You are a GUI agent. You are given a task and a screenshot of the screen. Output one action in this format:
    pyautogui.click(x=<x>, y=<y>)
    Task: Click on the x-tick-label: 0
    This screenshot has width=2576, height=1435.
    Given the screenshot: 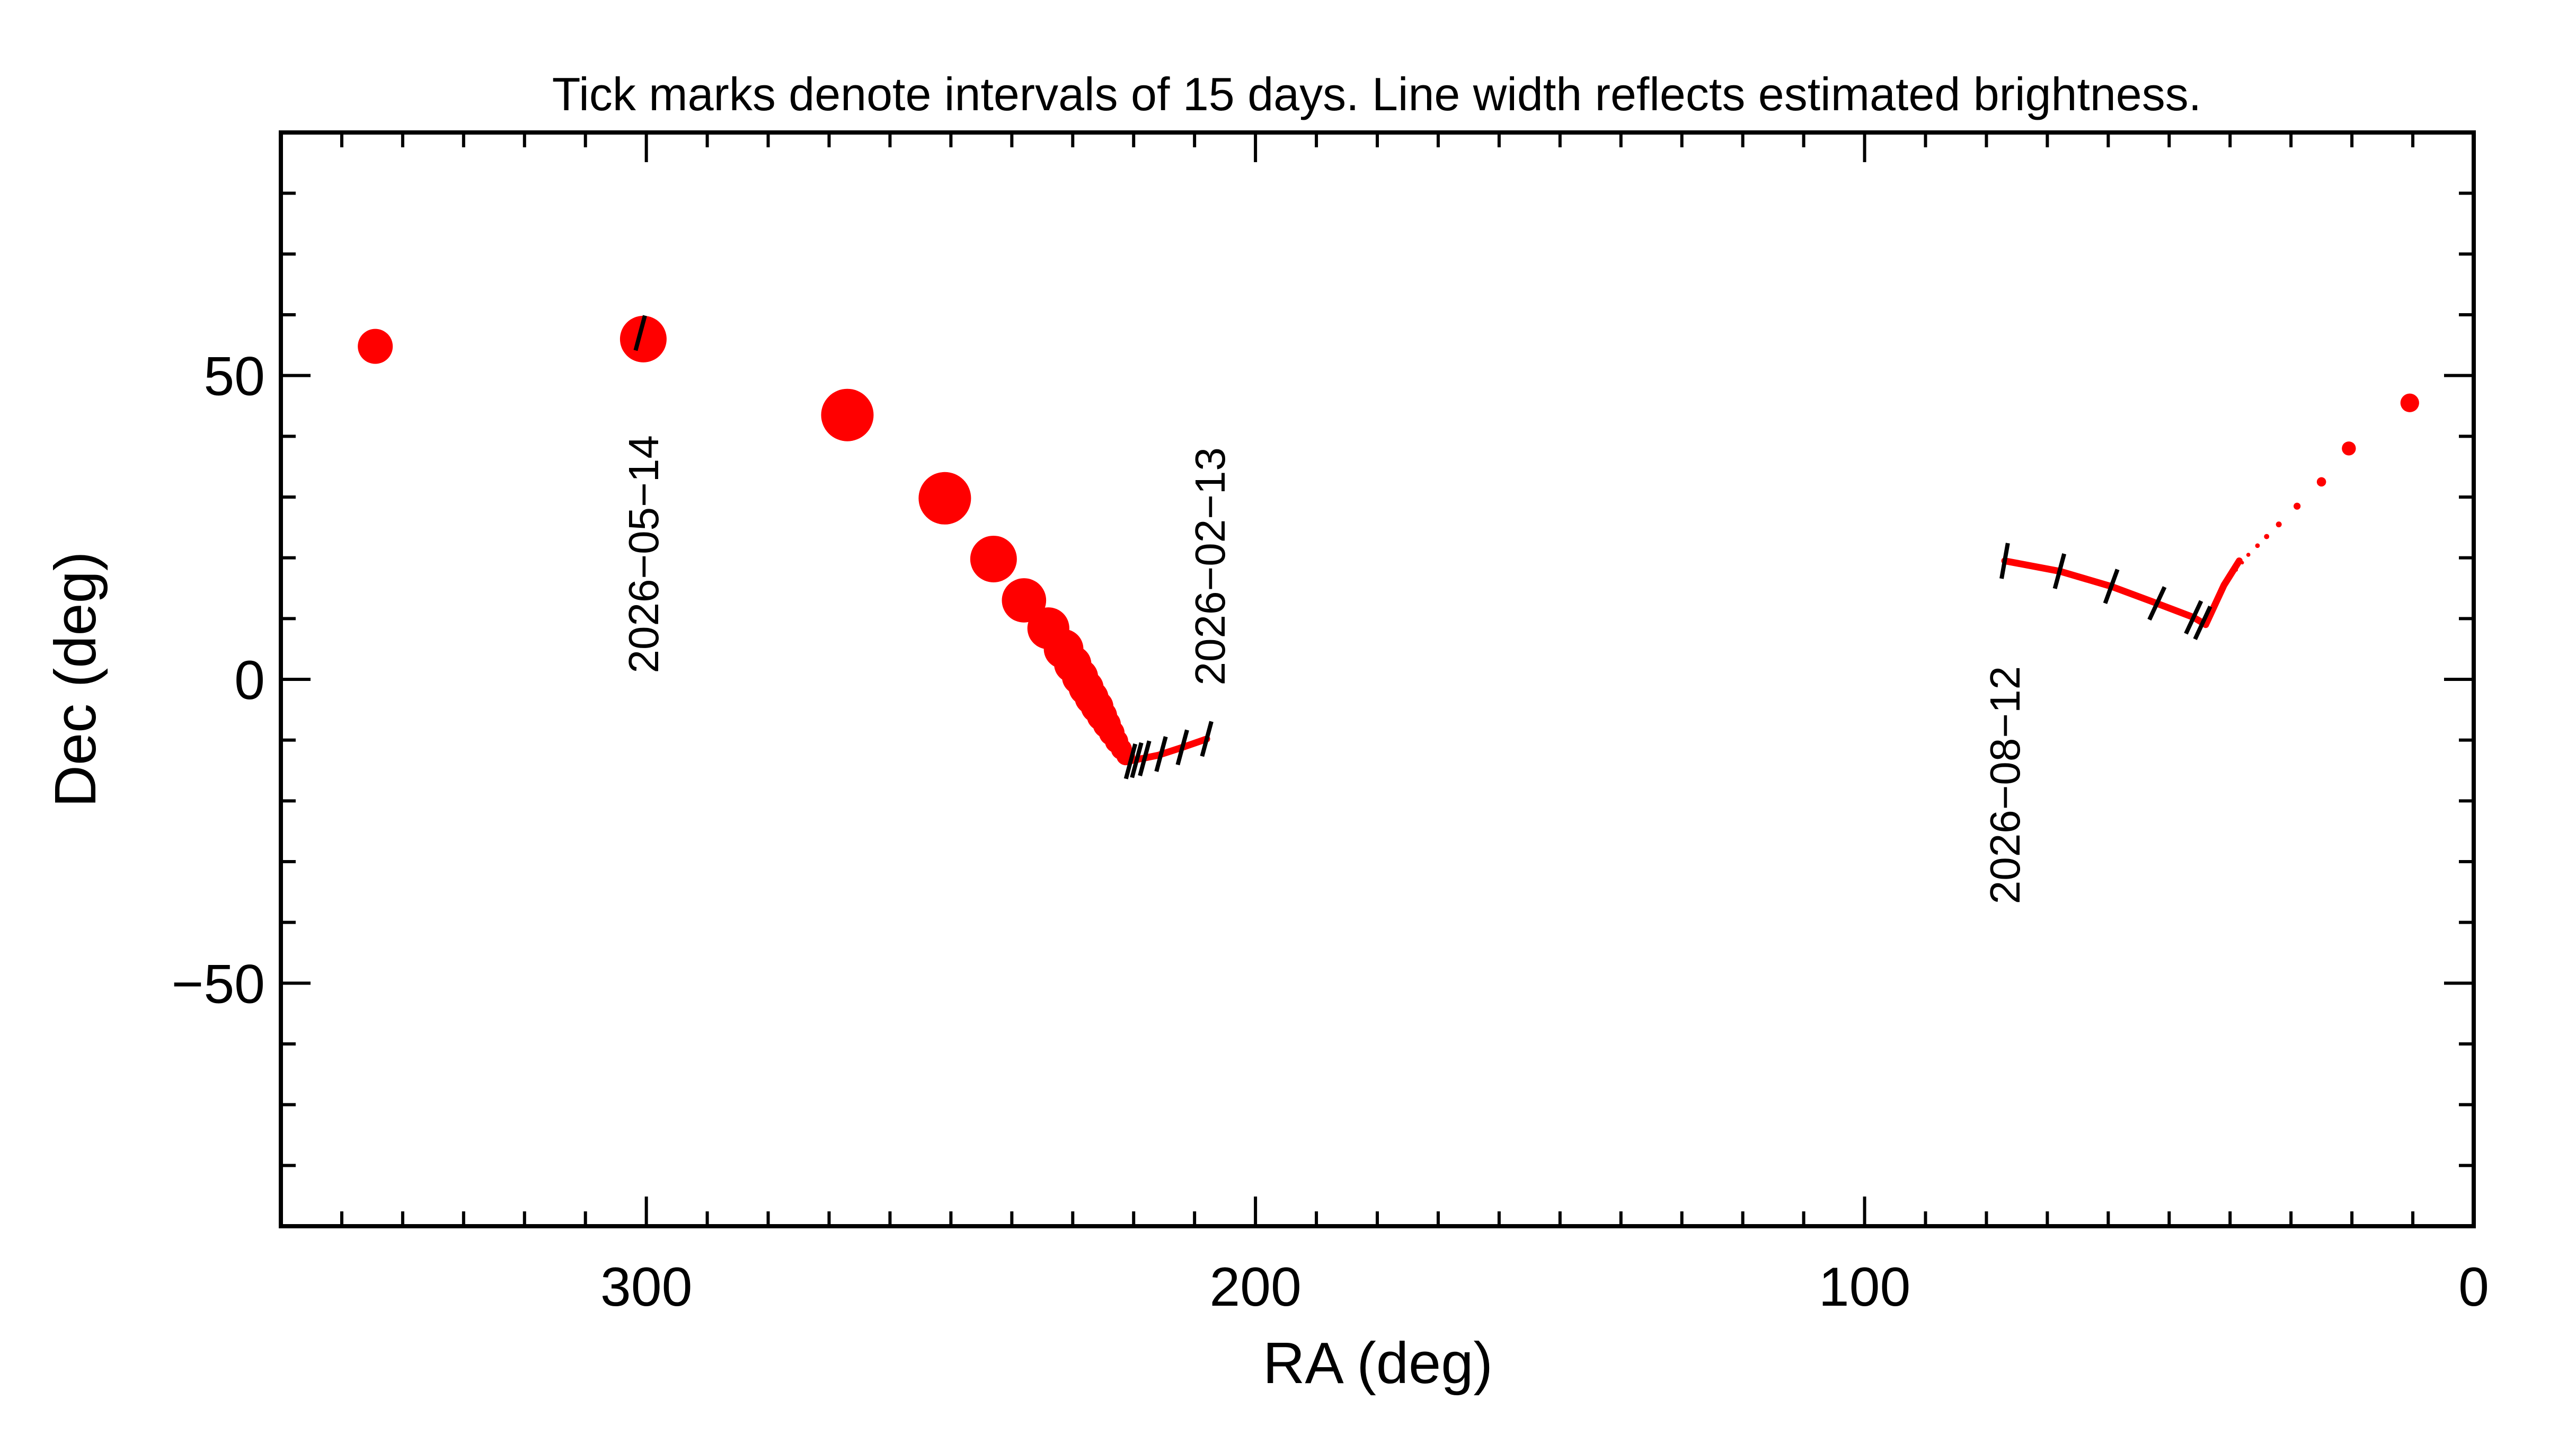 What is the action you would take?
    pyautogui.click(x=2473, y=1287)
    